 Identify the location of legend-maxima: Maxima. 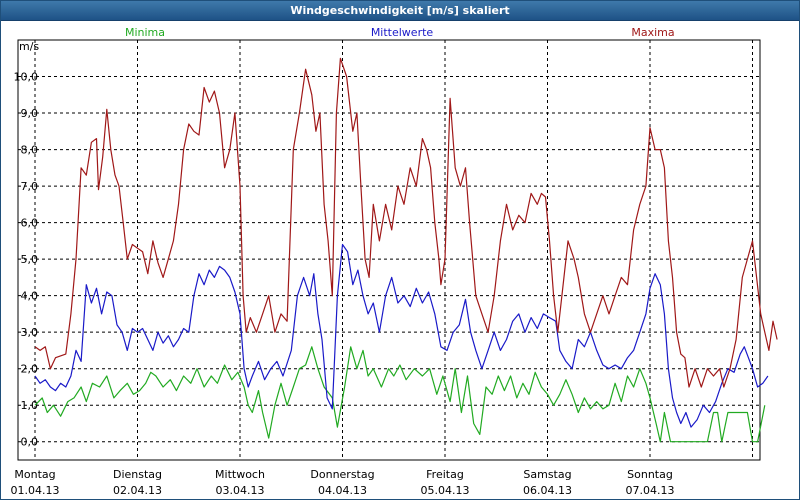
(652, 32).